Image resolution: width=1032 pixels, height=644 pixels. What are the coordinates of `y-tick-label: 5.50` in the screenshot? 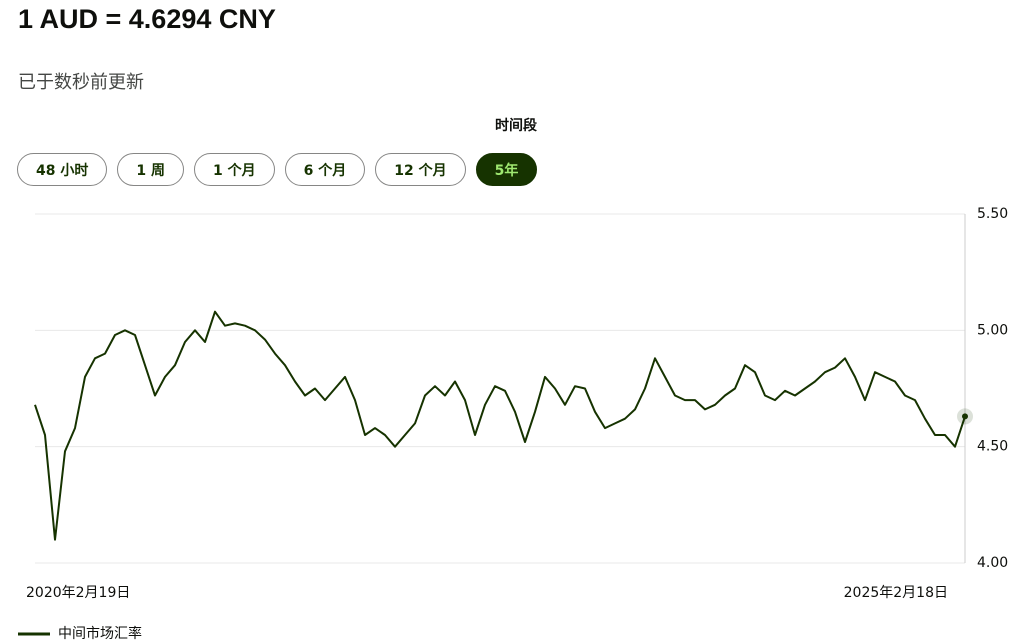 It's located at (992, 214).